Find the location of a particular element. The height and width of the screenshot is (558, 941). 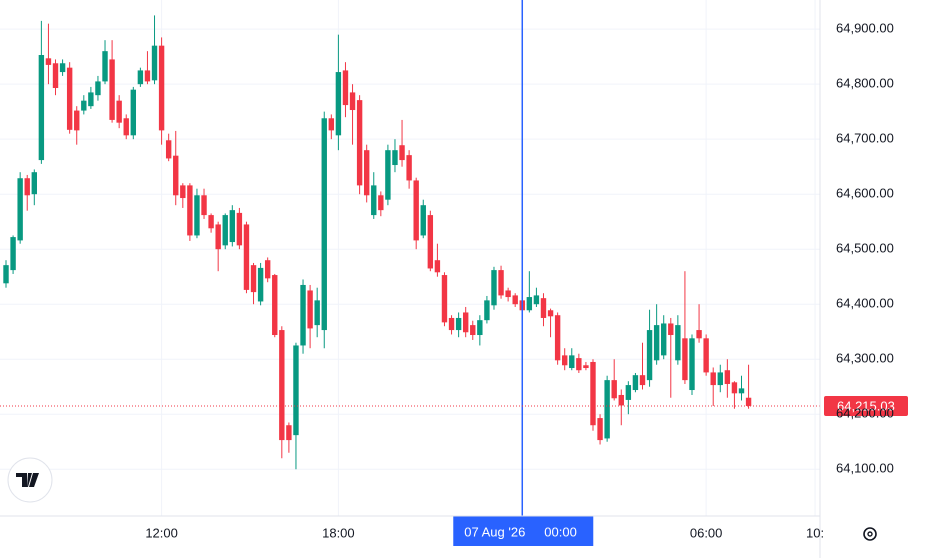

crosshair-time: 00:00 is located at coordinates (560, 531).